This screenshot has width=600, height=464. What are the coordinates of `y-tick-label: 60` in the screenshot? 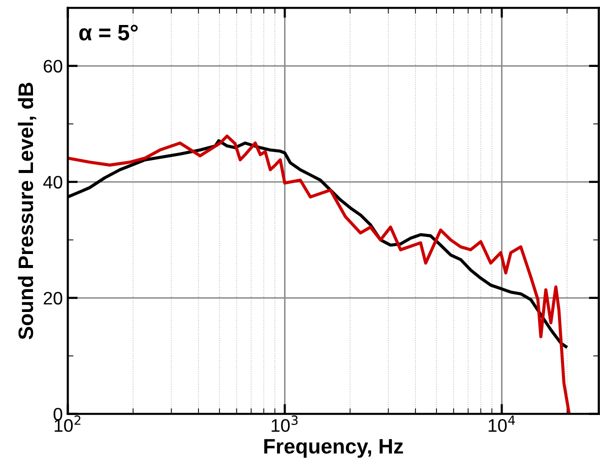 It's located at (53, 66).